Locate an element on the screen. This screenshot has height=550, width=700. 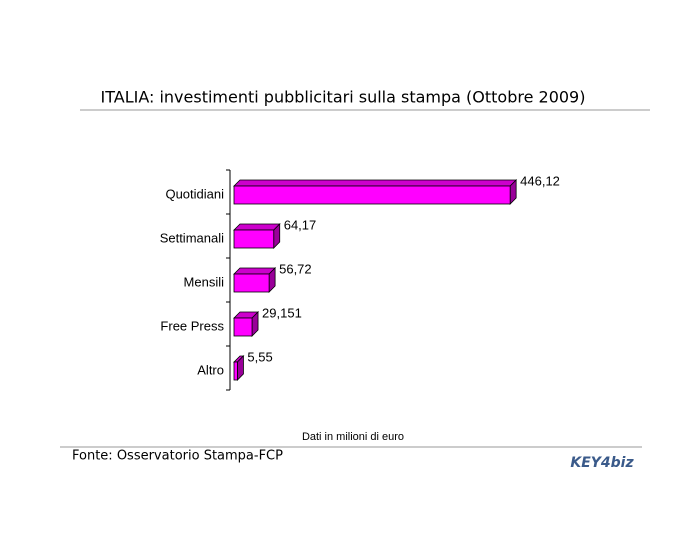
logo: KEY4biz is located at coordinates (602, 463).